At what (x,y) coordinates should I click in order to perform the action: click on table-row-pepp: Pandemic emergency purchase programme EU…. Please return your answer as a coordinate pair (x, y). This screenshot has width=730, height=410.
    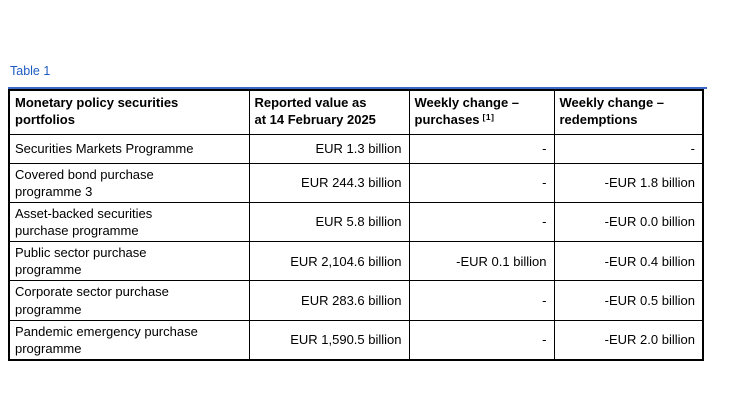
    Looking at the image, I should click on (356, 340).